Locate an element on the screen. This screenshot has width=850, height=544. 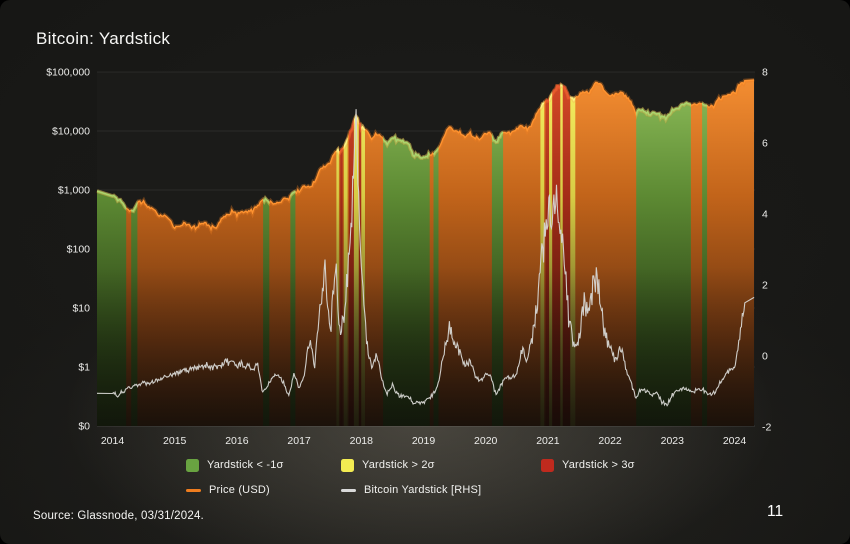
svg-text: 2024 is located at coordinates (735, 441).